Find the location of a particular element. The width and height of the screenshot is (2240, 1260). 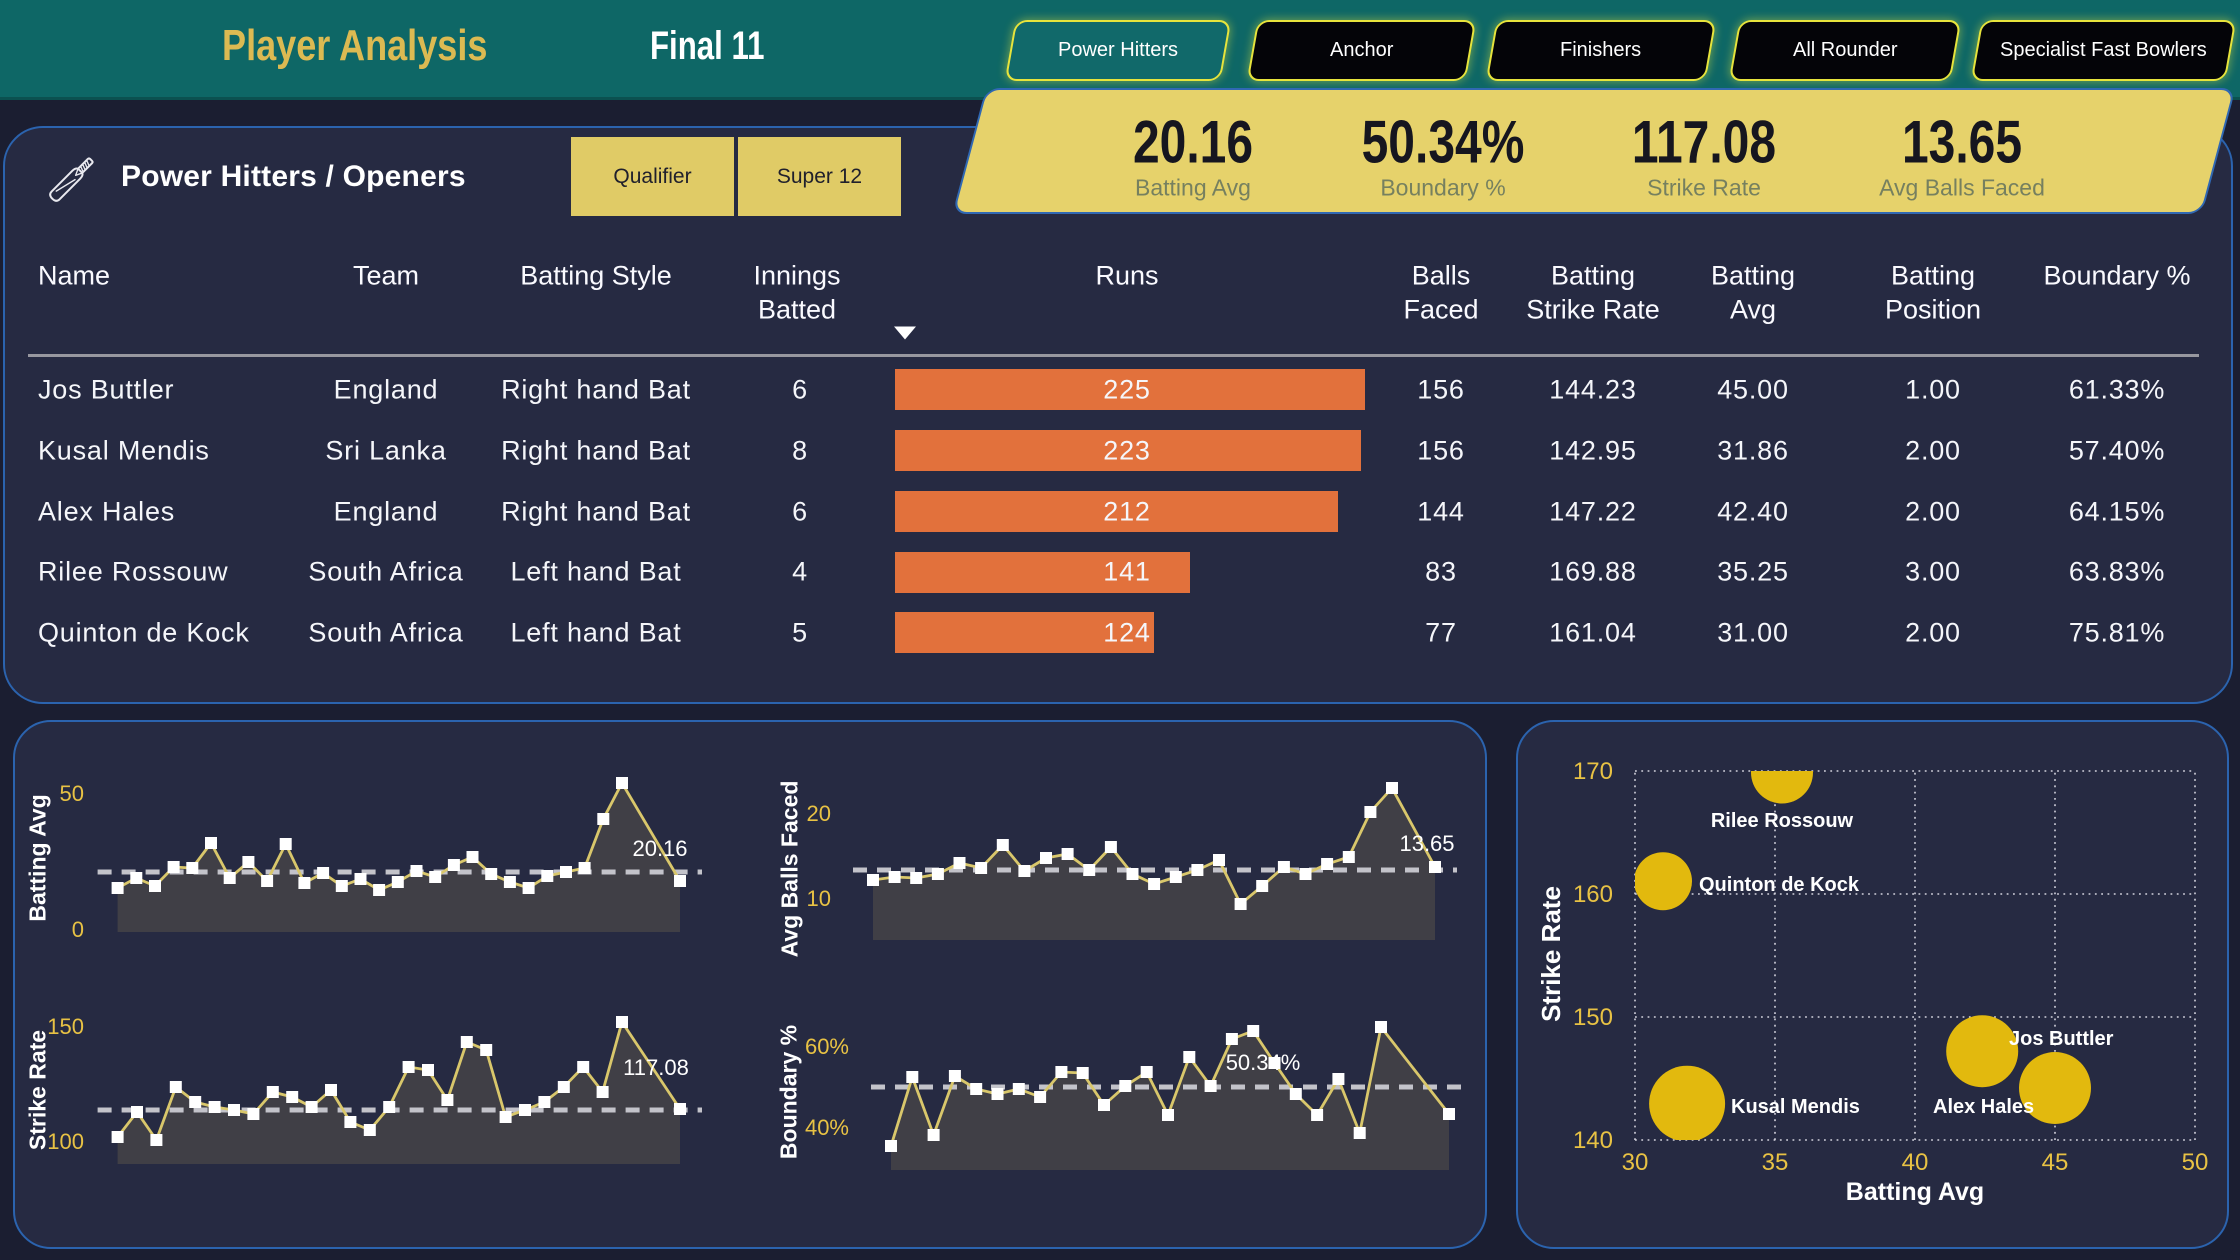

svg-text: Batting Avg is located at coordinates (1915, 1192).